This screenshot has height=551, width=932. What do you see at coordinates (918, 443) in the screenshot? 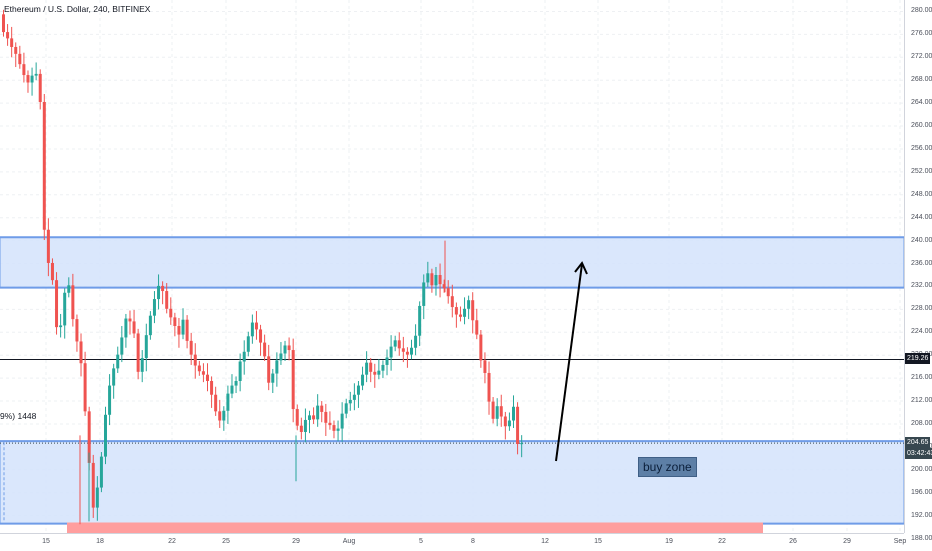
I see `last-price-badge: 204.65` at bounding box center [918, 443].